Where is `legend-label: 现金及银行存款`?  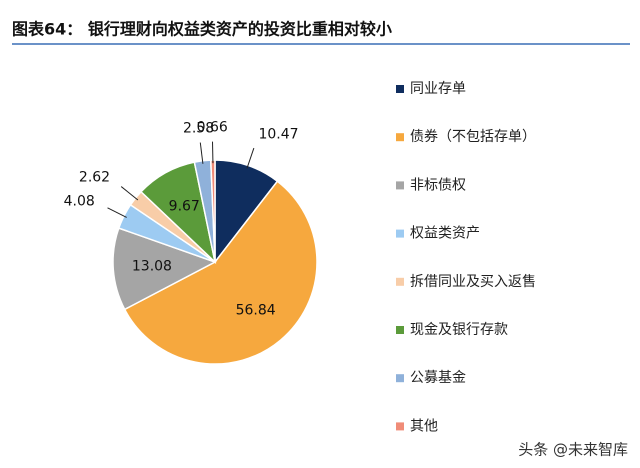 legend-label: 现金及银行存款 is located at coordinates (459, 330).